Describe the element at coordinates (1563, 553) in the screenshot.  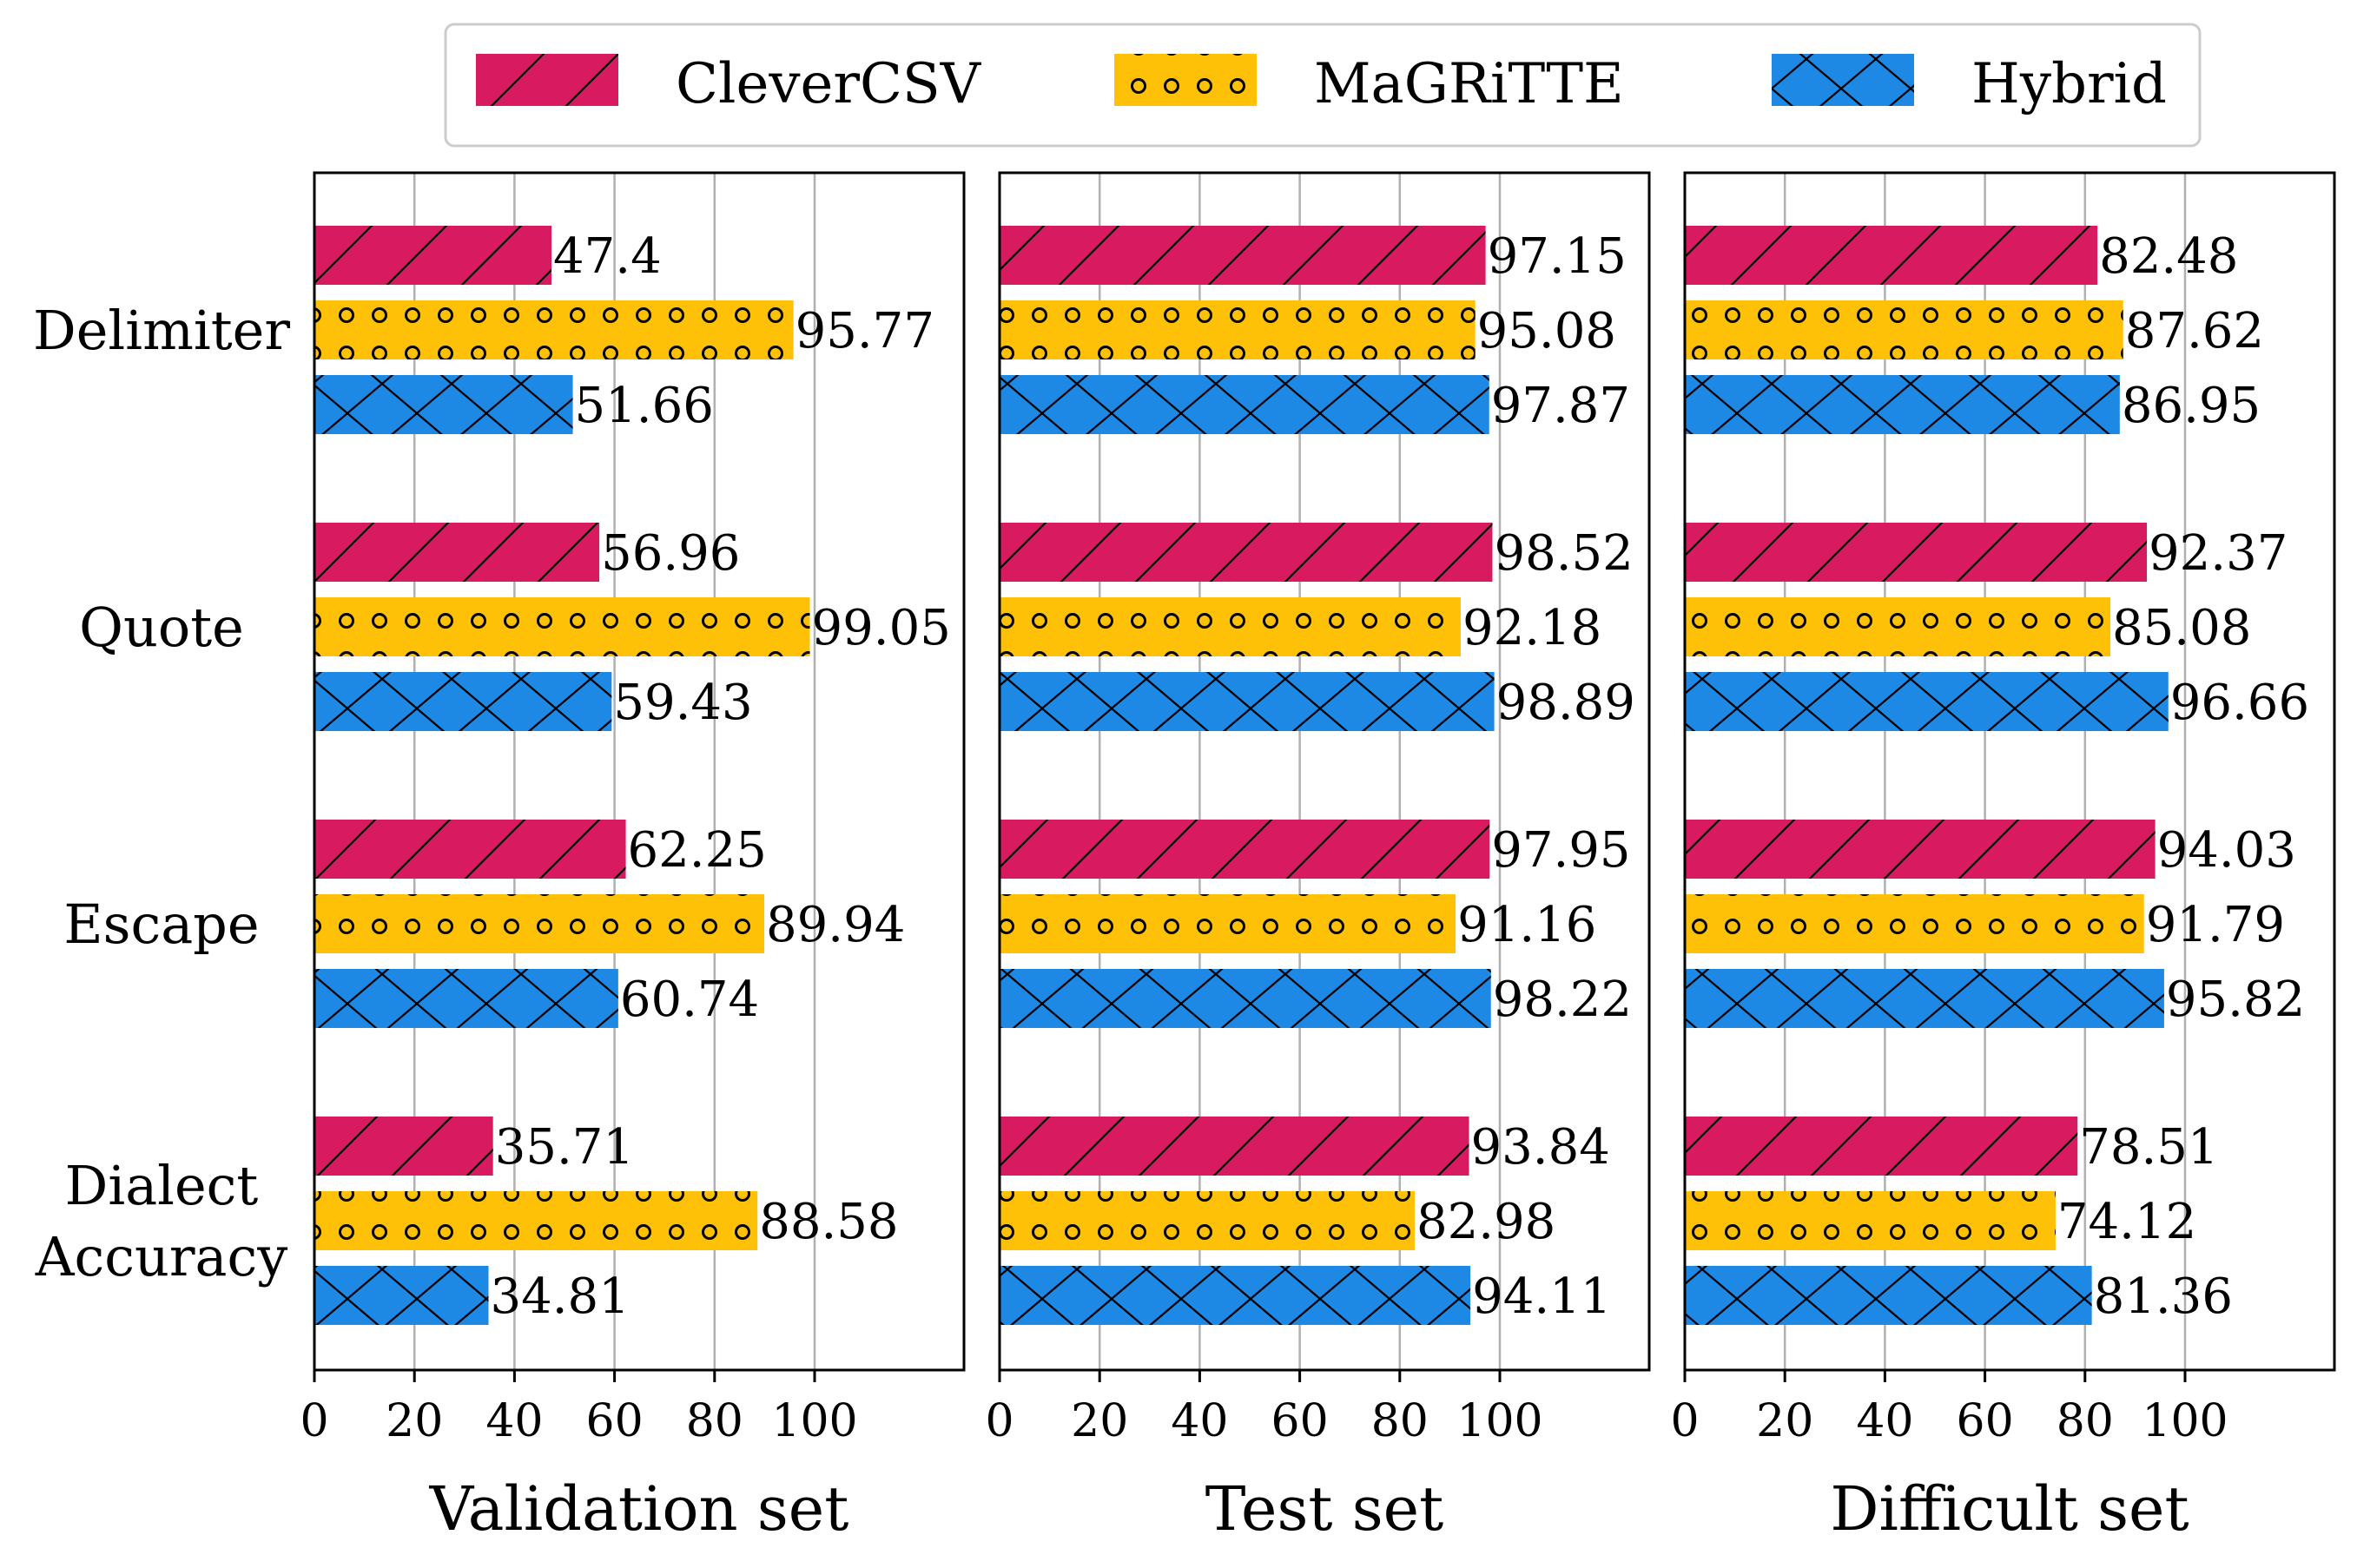
I see `value-label-clevercsv-quote: 98.52` at that location.